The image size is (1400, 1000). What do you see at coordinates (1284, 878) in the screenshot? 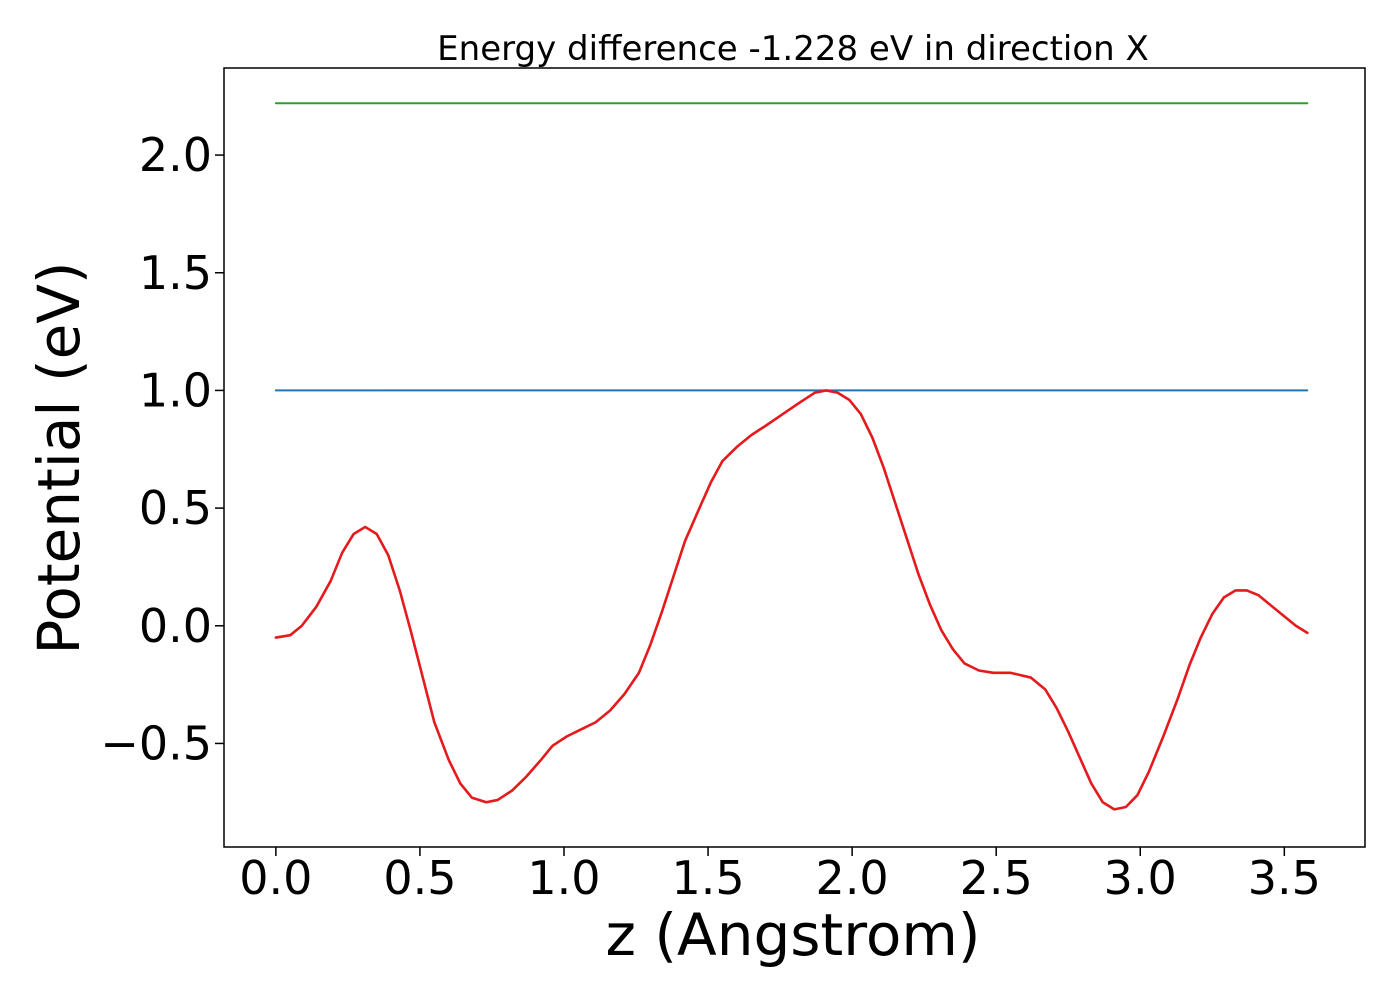
I see `x-tick-label: 3.5` at bounding box center [1284, 878].